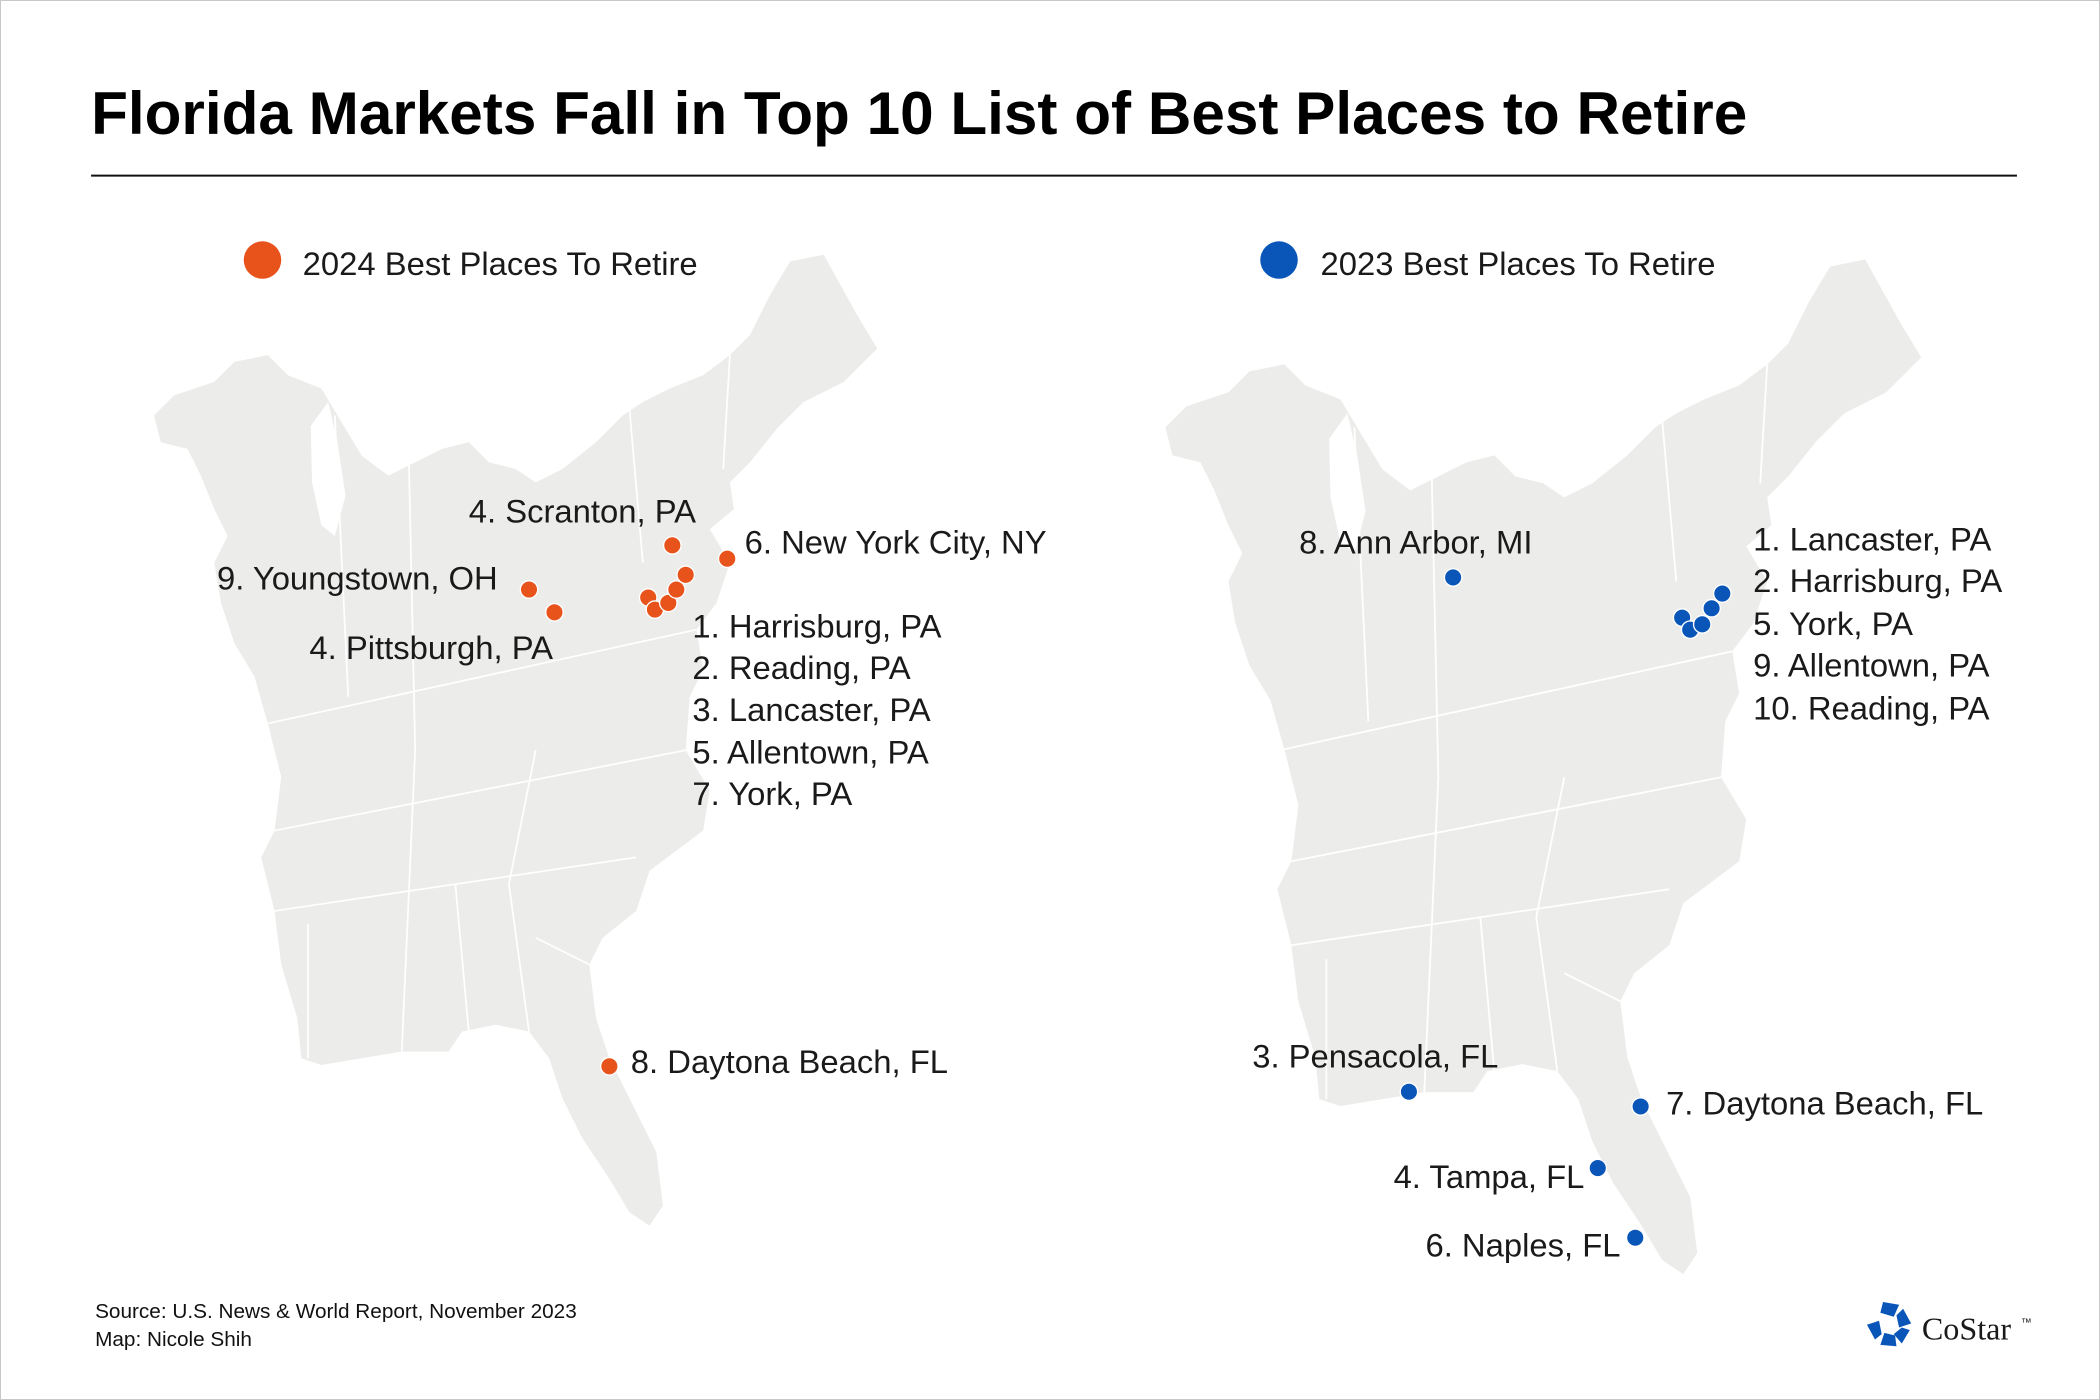 This screenshot has height=1400, width=2100. I want to click on label-daytona-beach: 7. Daytona Beach, FL, so click(1824, 1103).